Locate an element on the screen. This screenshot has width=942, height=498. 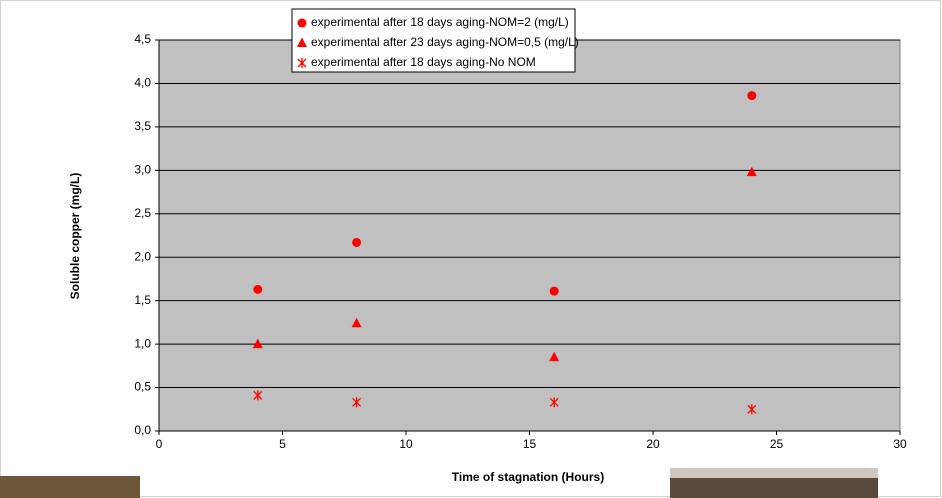
legend-label: experimental after 18 days aging-No NOM is located at coordinates (423, 62).